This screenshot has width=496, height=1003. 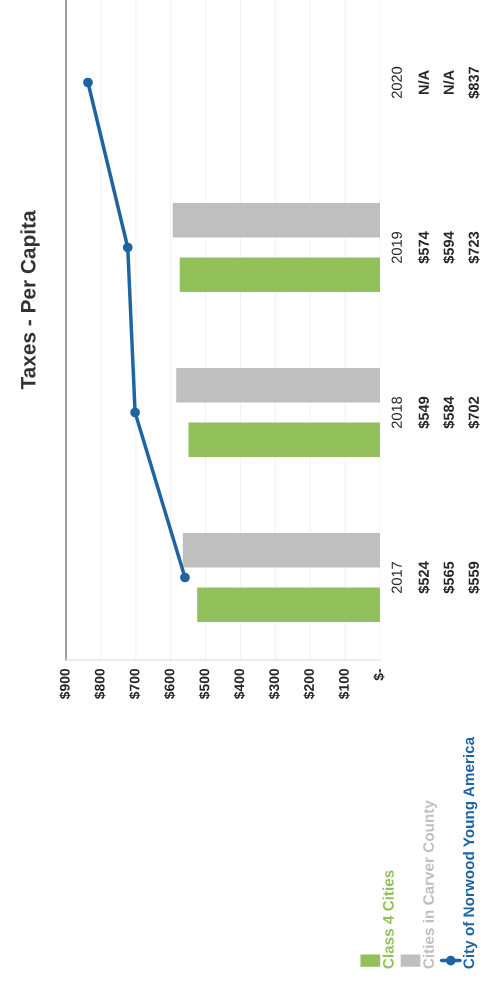 What do you see at coordinates (379, 674) in the screenshot?
I see `x-tick-label: $-` at bounding box center [379, 674].